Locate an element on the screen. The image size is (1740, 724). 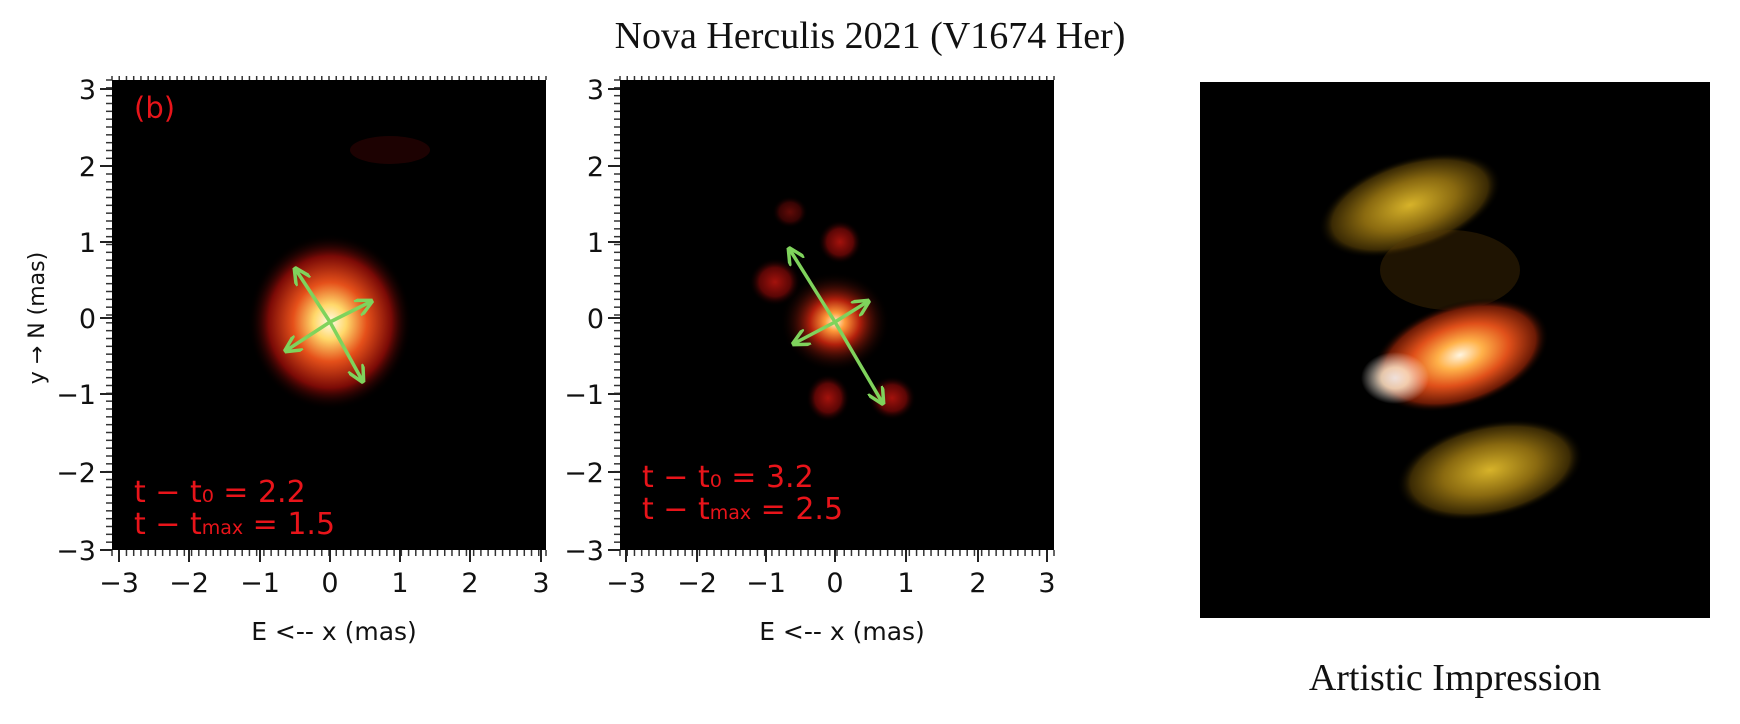
panel-2-arrow-major-up is located at coordinates (813, 286).